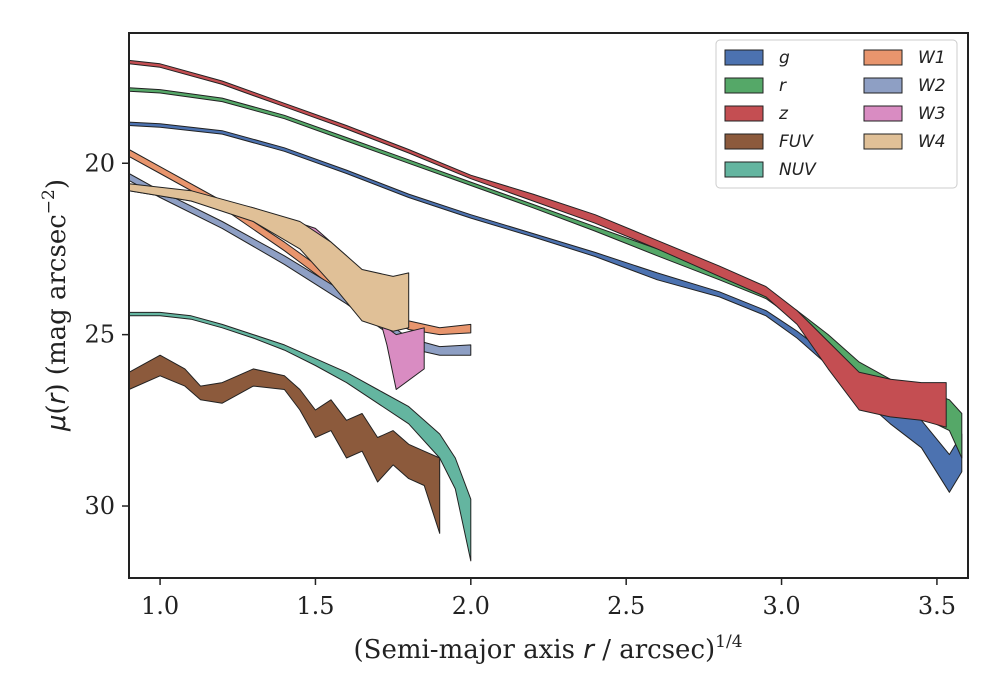 This screenshot has height=700, width=1000. I want to click on band-w2, so click(300, 264).